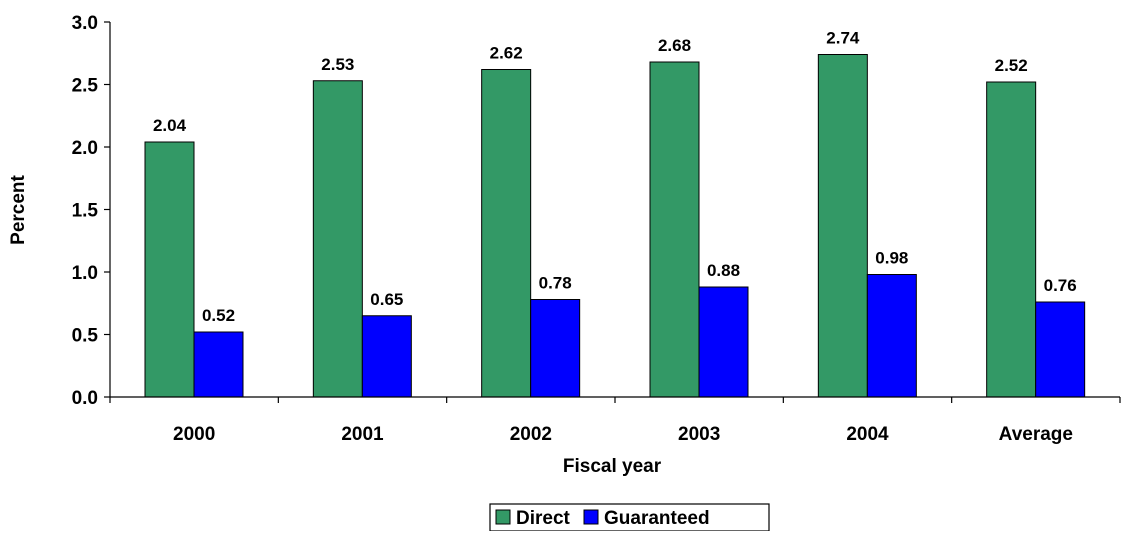  What do you see at coordinates (337, 239) in the screenshot?
I see `bar-direct-2001` at bounding box center [337, 239].